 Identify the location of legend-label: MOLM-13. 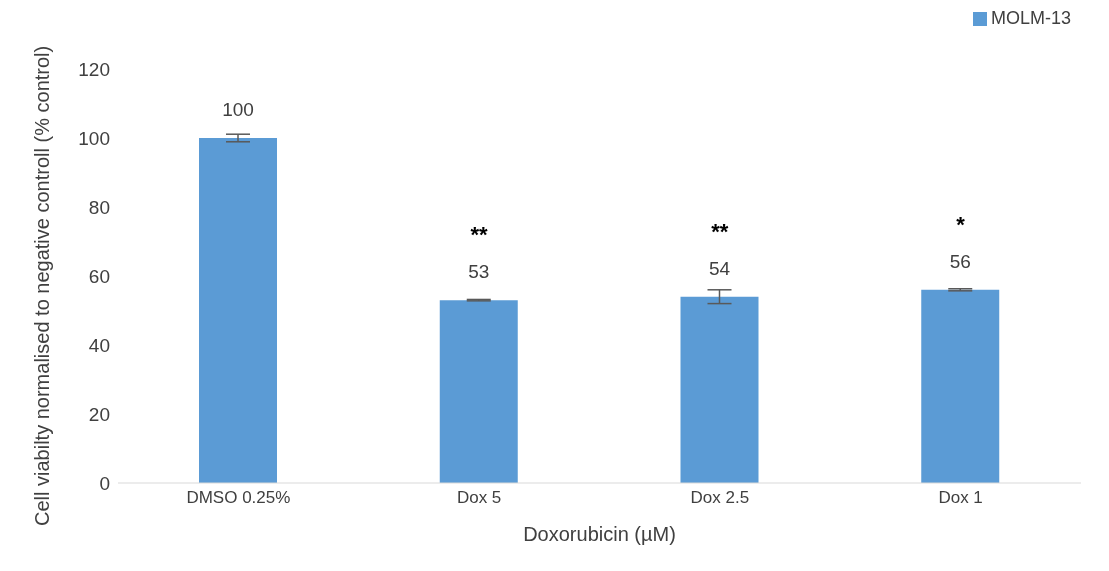
(1030, 18).